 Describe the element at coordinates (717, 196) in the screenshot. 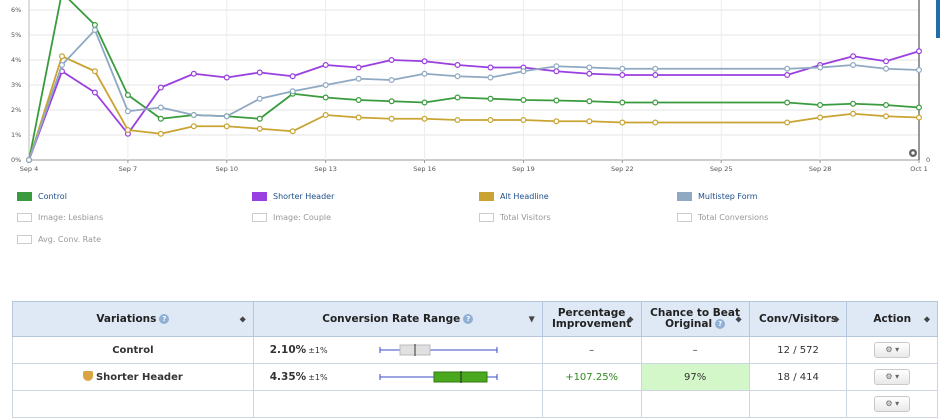

I see `legend-item-multistep-form: Multistep Form` at that location.